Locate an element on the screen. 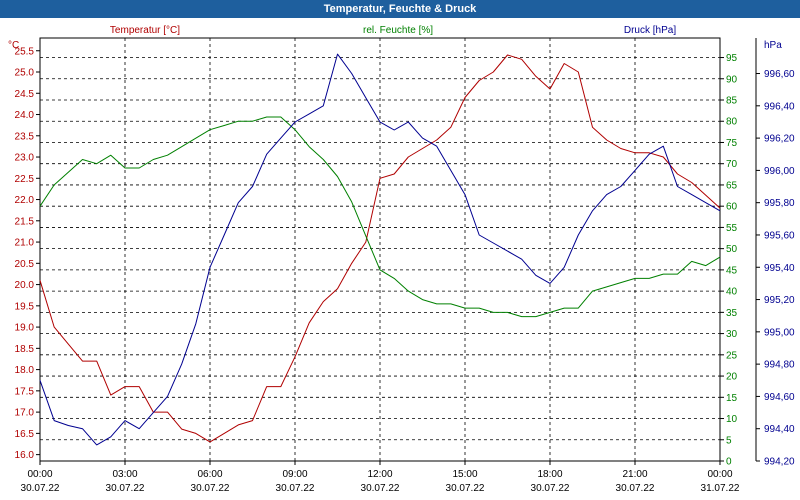  temperature-tick-label: 20.0 is located at coordinates (25, 285).